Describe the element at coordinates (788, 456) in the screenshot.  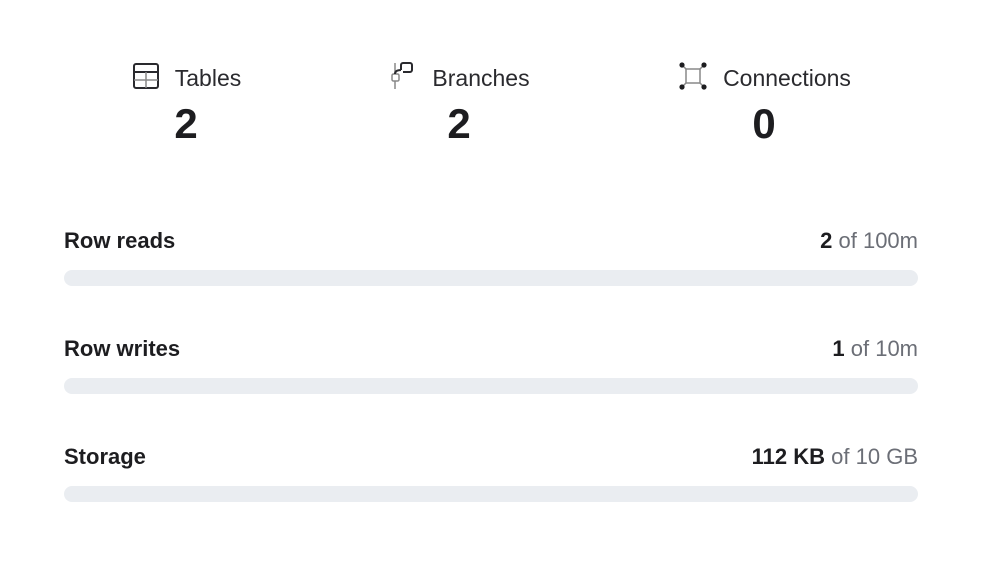
I see `meter-used: 112 KB` at that location.